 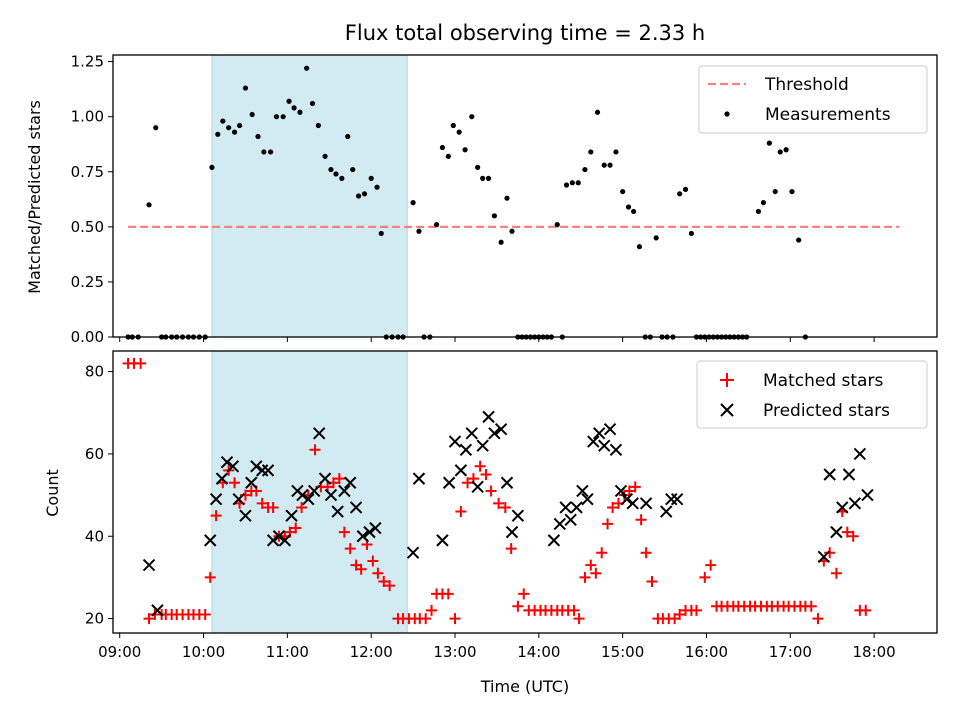 I want to click on y-tick-label: 0.00, so click(x=87, y=337).